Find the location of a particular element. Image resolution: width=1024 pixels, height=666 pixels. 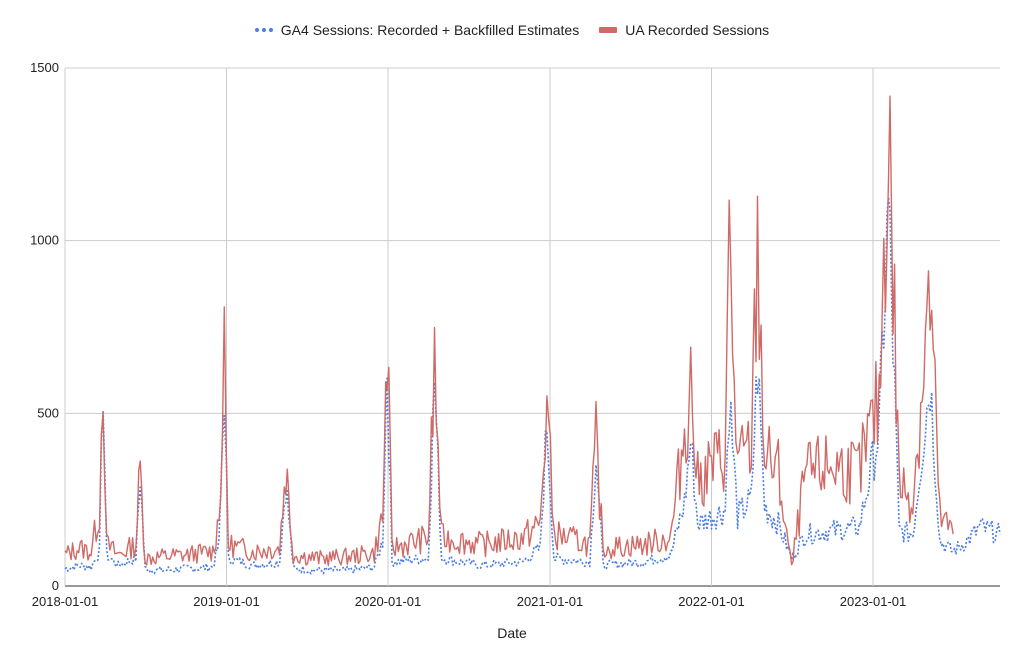

y-tick-label: 0 is located at coordinates (55, 585).